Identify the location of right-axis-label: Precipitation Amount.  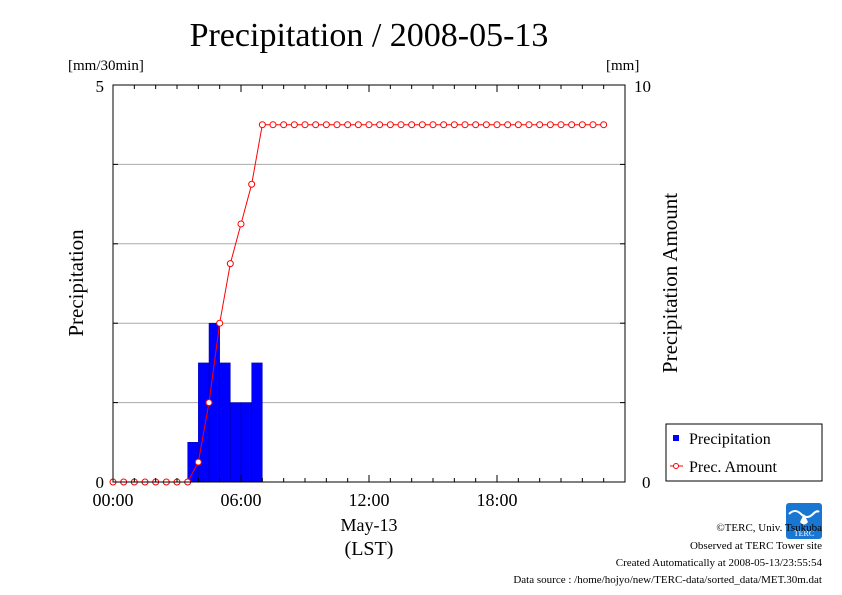
(670, 283).